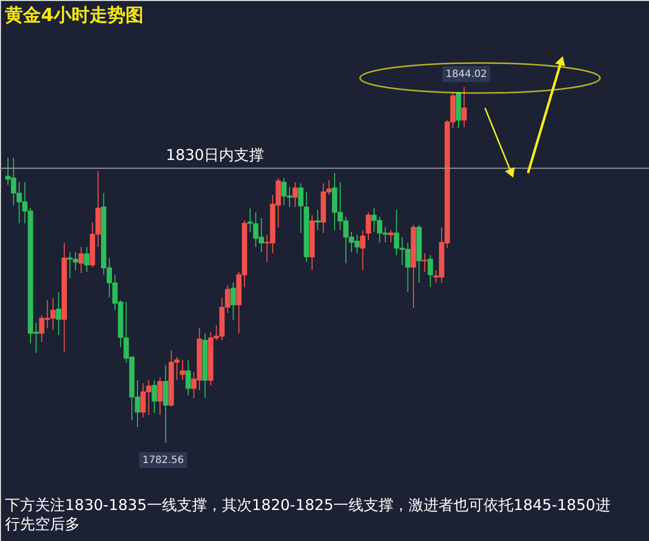 The height and width of the screenshot is (541, 649). What do you see at coordinates (215, 155) in the screenshot?
I see `ref-line-label: 1830日内支撑` at bounding box center [215, 155].